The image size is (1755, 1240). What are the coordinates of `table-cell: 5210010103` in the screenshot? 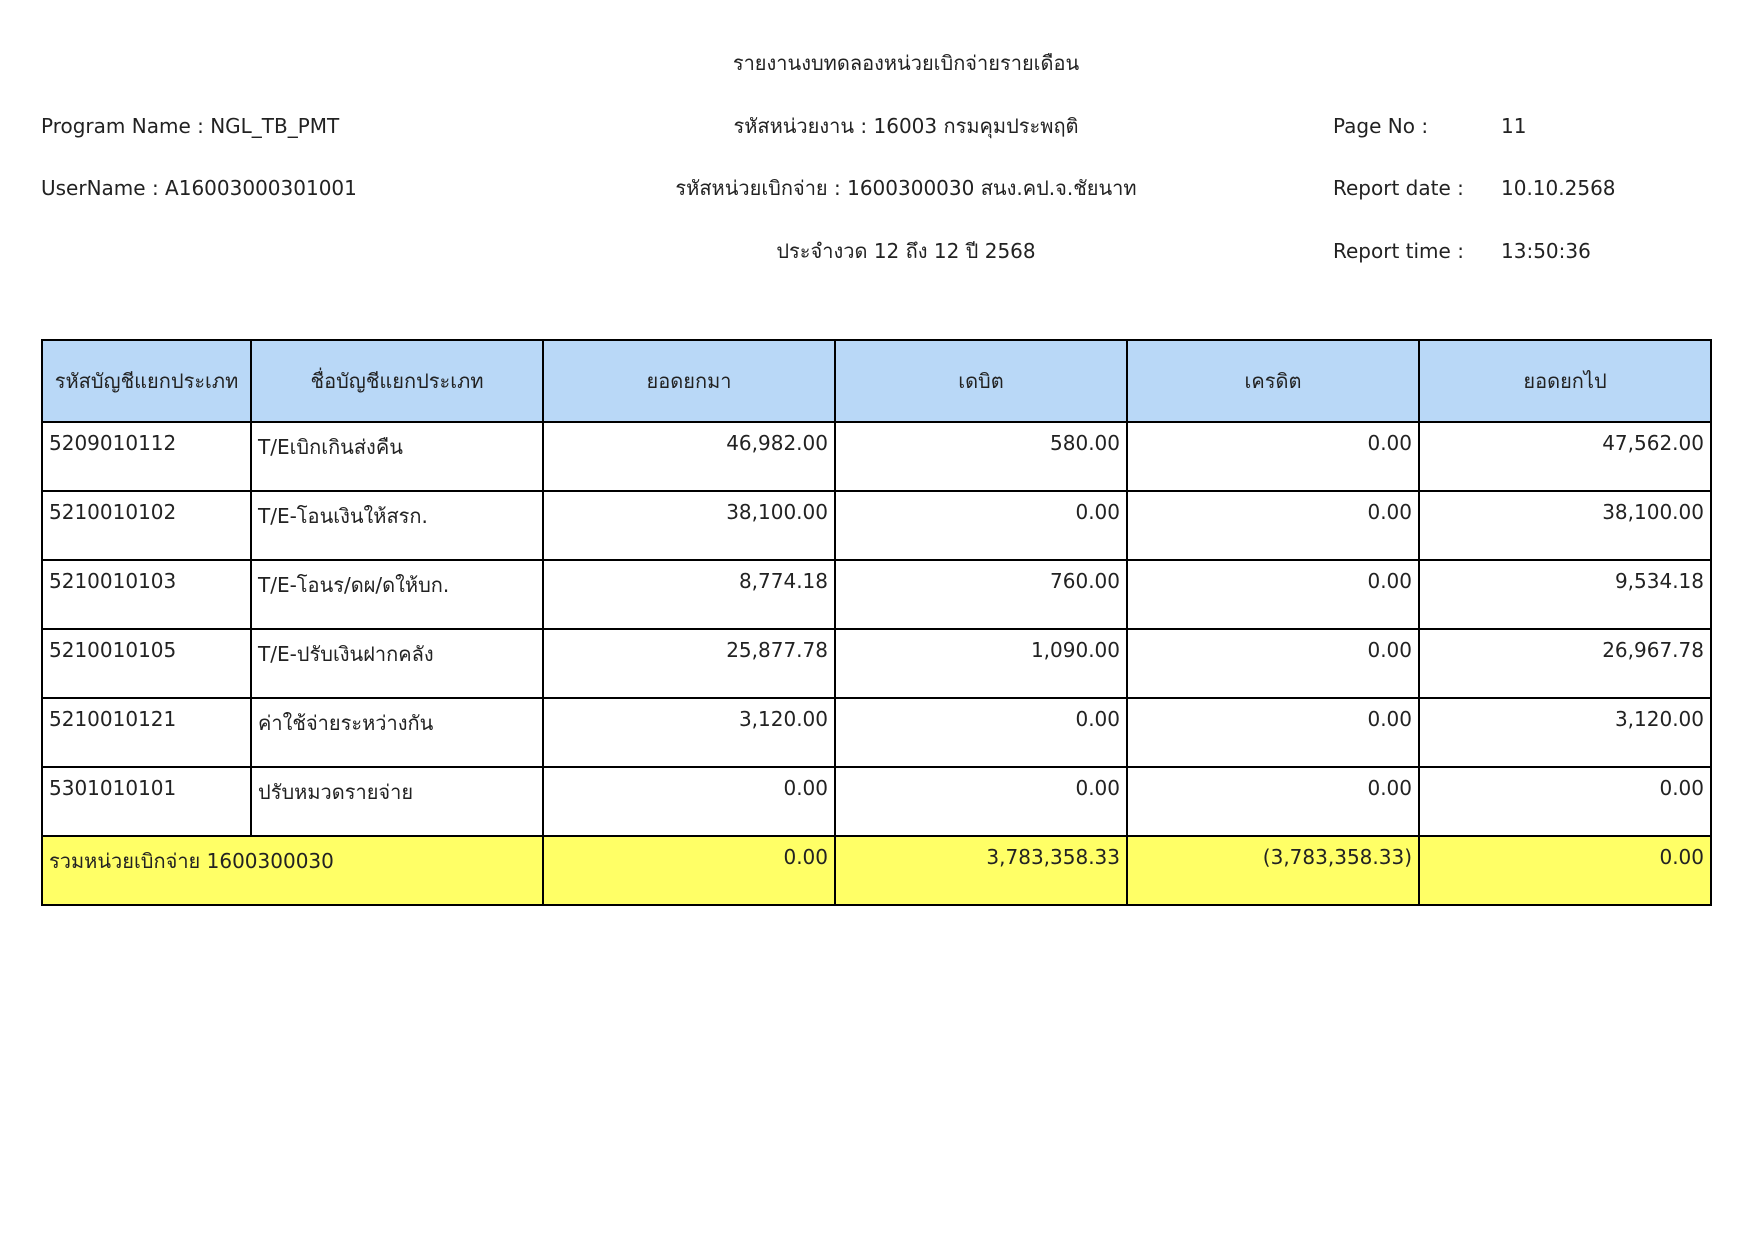 It's located at (146, 594).